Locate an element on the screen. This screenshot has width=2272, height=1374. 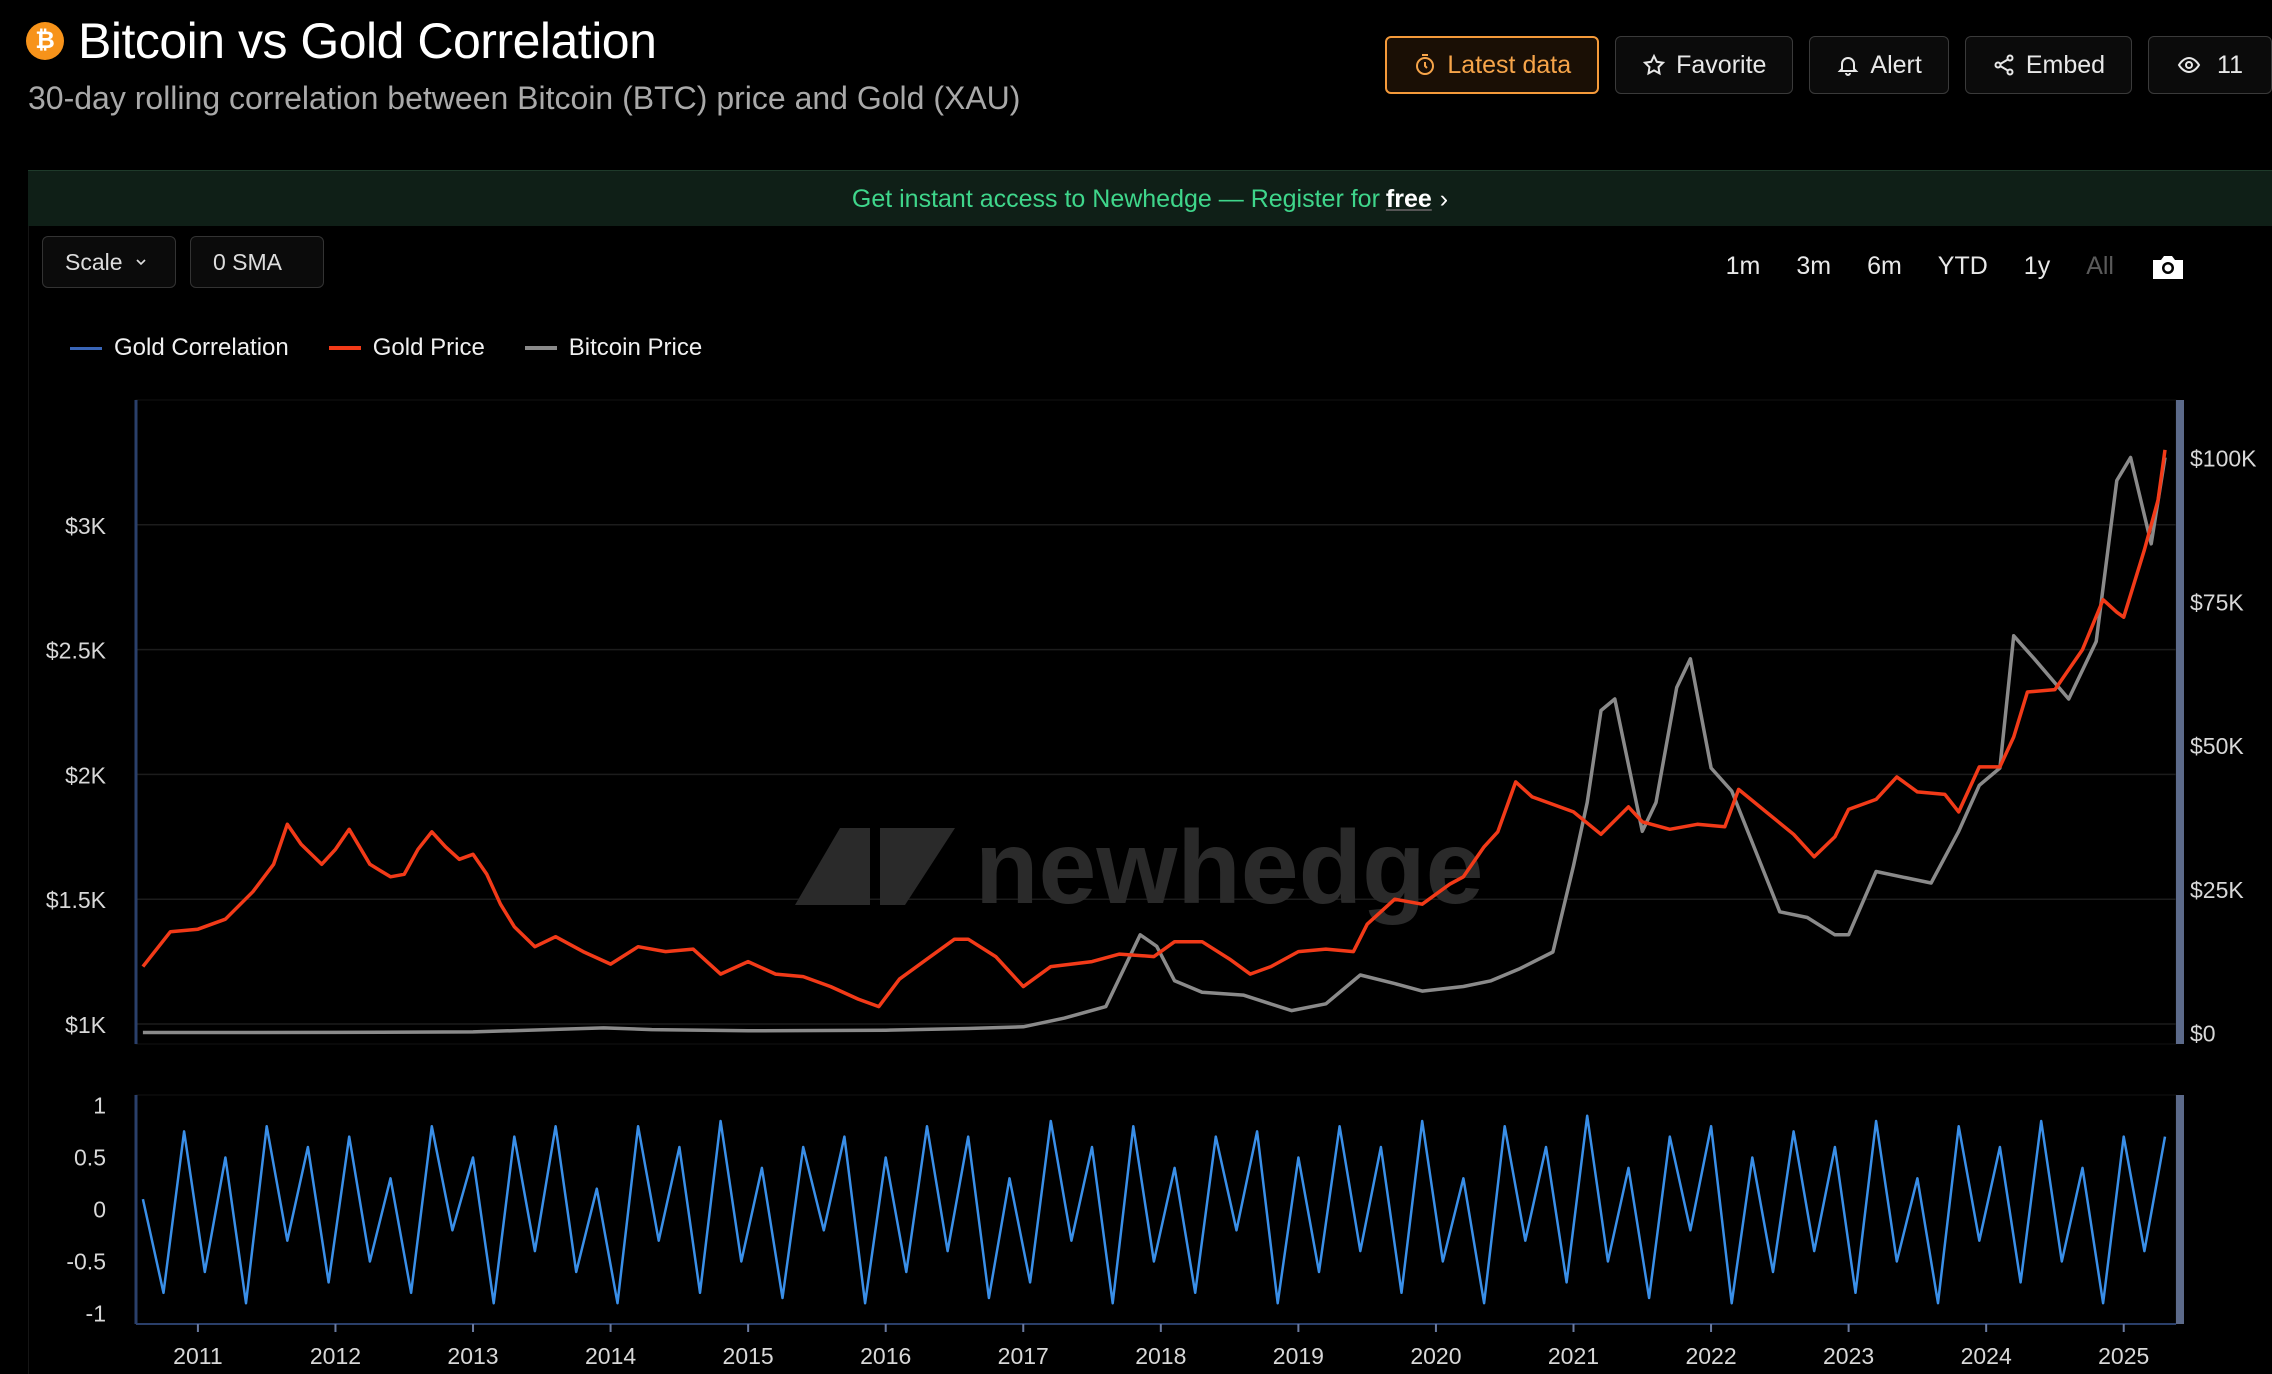
title-row: ₿ Bitcoin vs Gold Correlation is located at coordinates (341, 41).